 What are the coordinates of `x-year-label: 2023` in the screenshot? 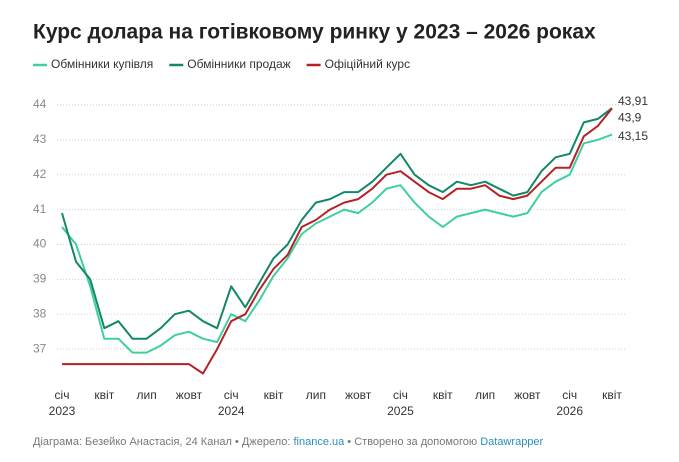 It's located at (62, 411).